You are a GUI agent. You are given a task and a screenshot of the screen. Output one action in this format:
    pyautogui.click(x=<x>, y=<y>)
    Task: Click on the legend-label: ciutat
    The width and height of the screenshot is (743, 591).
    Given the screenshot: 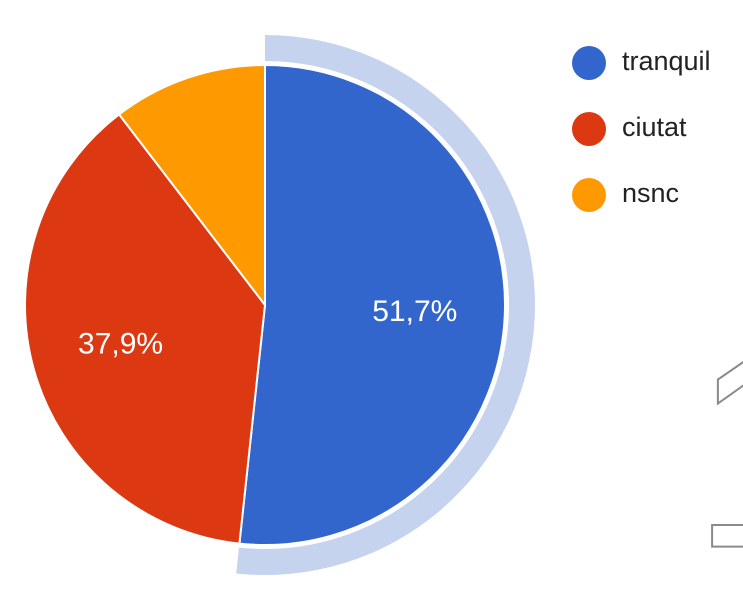 What is the action you would take?
    pyautogui.click(x=654, y=127)
    